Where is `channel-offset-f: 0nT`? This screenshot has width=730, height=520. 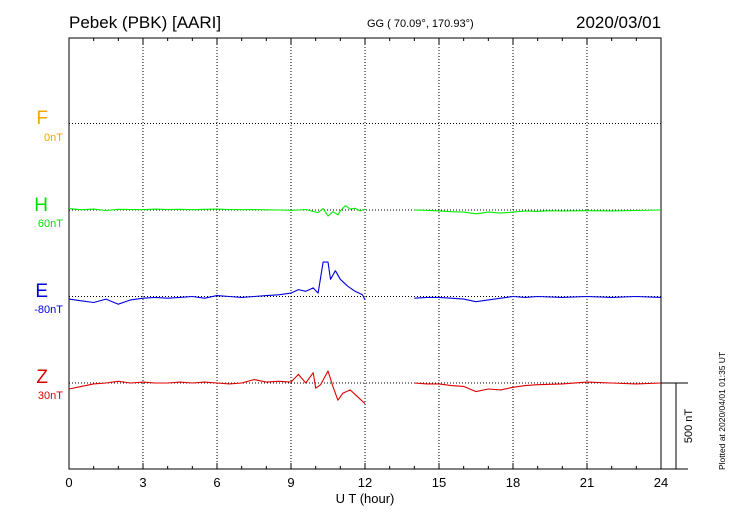 channel-offset-f: 0nT is located at coordinates (53, 138).